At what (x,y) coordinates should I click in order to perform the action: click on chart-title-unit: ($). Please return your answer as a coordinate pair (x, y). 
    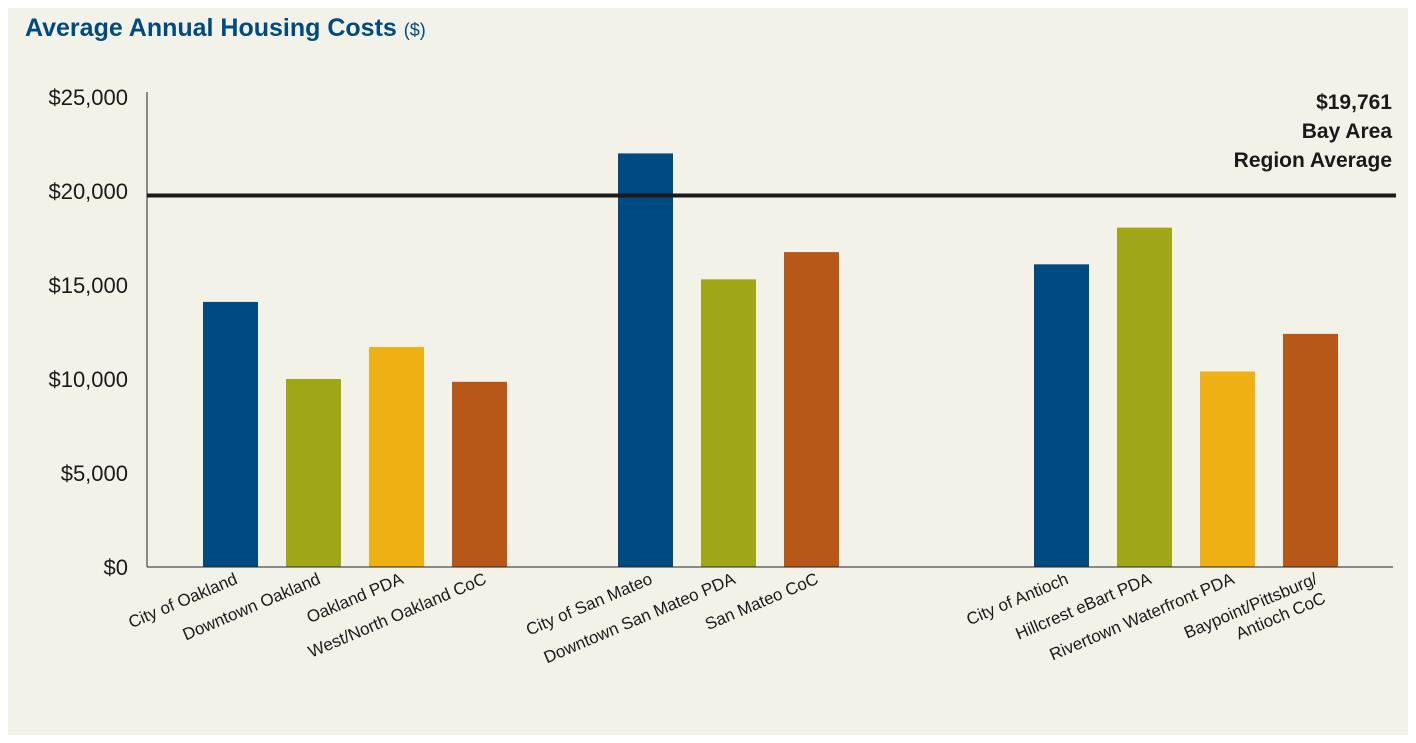
    Looking at the image, I should click on (414, 30).